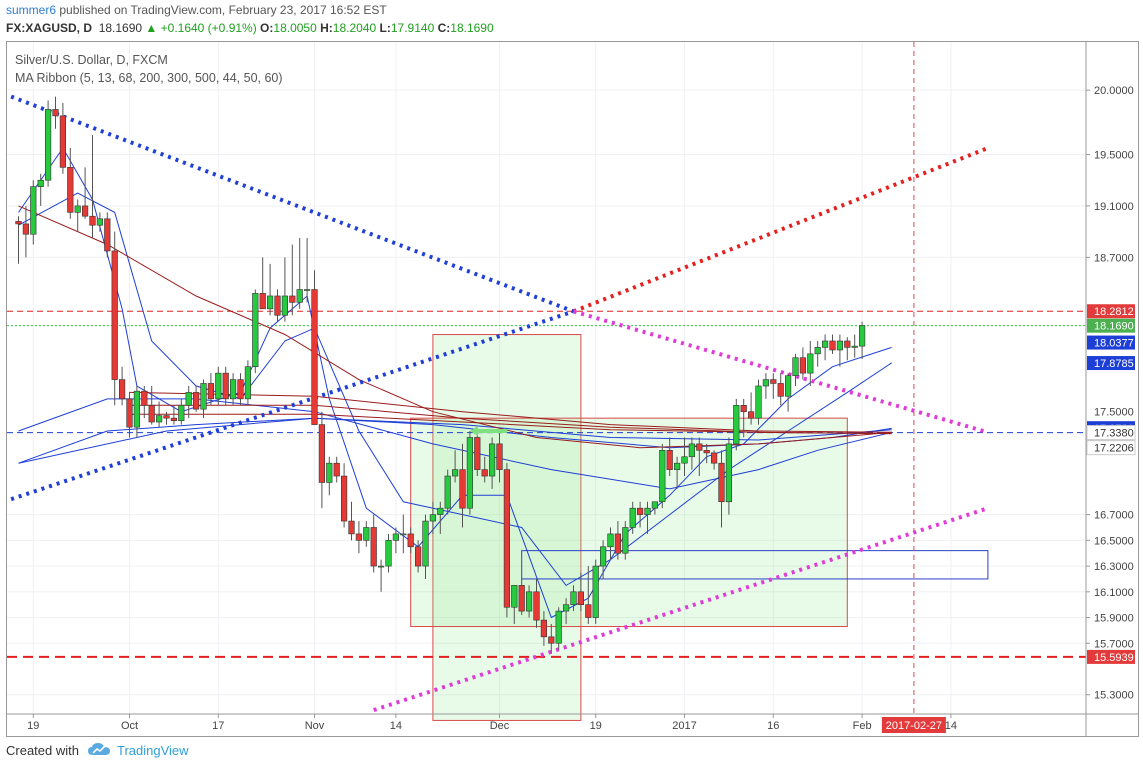  Describe the element at coordinates (152, 750) in the screenshot. I see `tradingview-brand: TradingView` at that location.